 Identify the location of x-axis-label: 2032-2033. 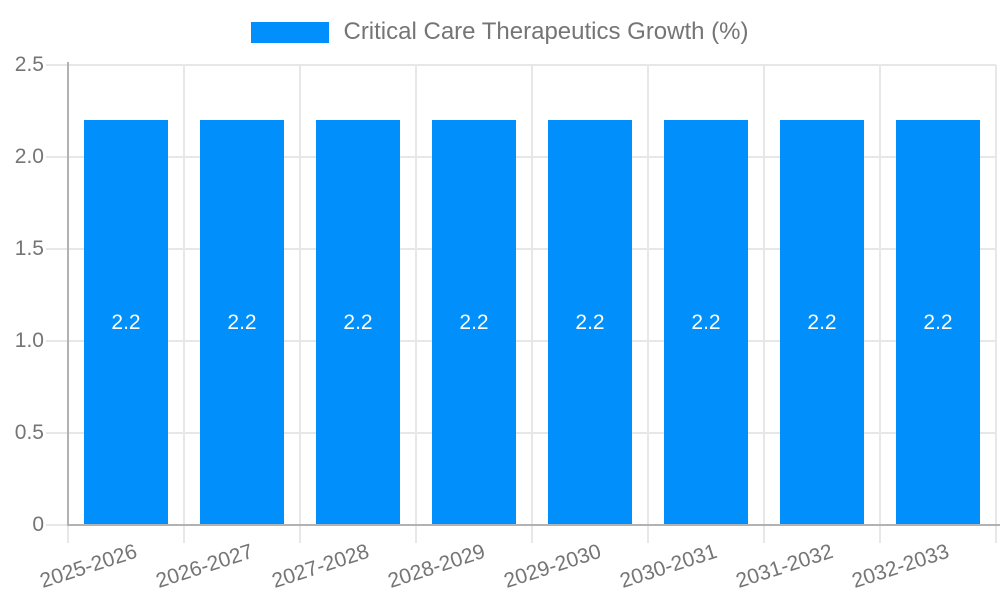
(900, 566).